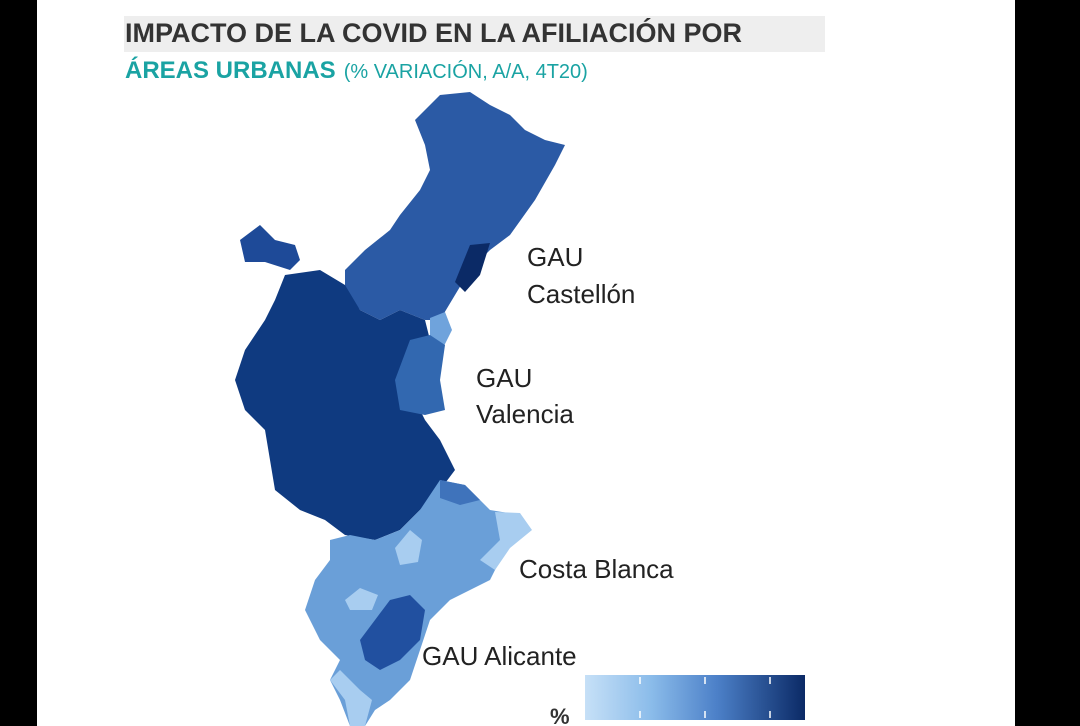  What do you see at coordinates (506, 541) in the screenshot?
I see `region-costa-blanca` at bounding box center [506, 541].